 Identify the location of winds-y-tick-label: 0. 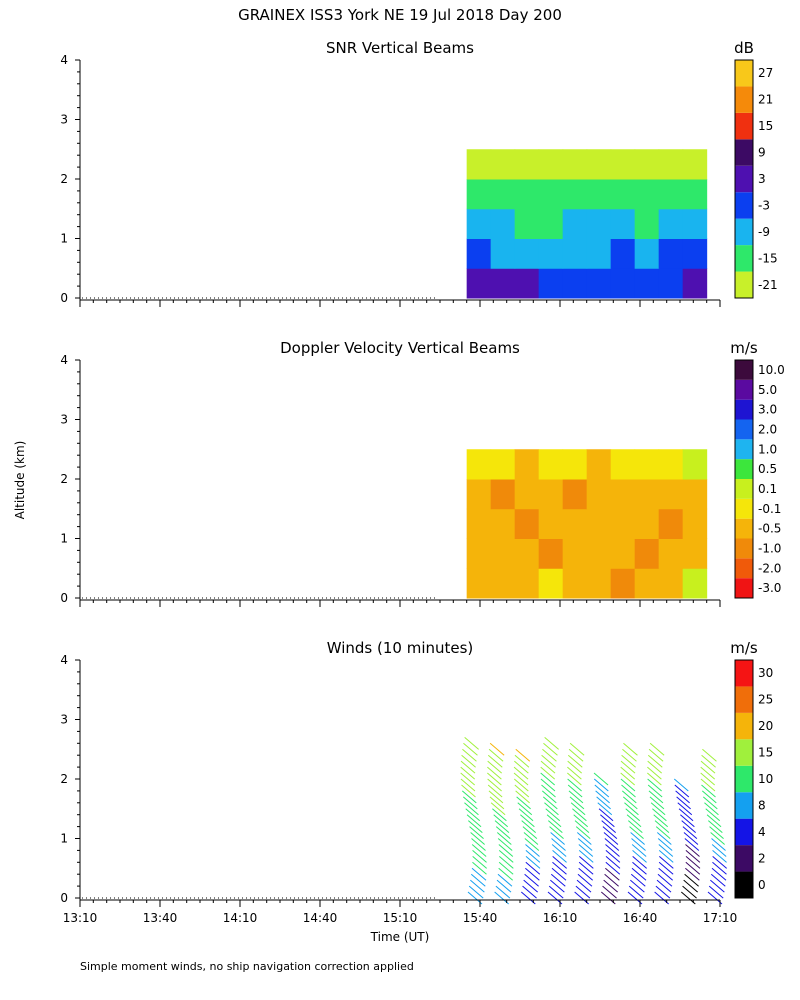
(64, 898).